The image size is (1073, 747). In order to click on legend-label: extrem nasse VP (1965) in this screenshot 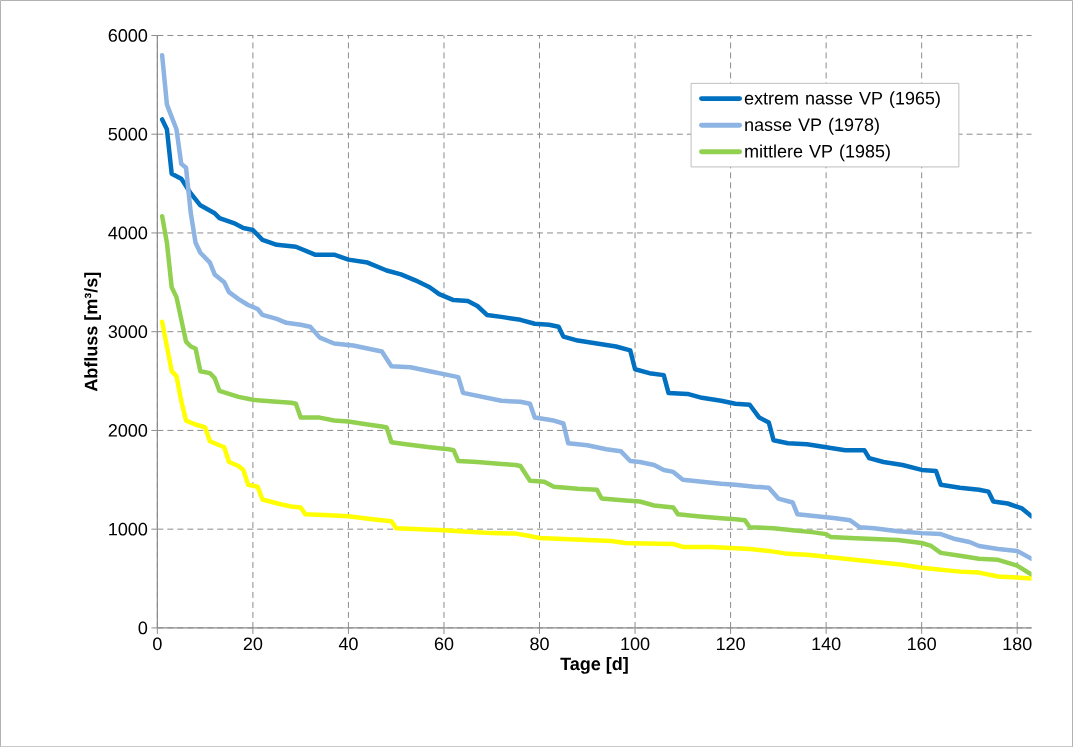, I will do `click(842, 99)`.